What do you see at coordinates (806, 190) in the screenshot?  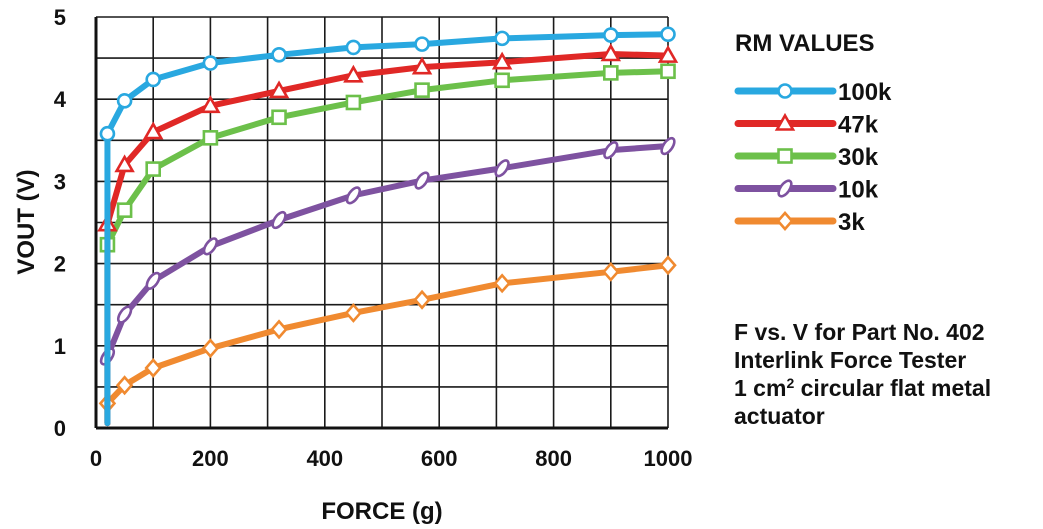 I see `legend-item-10k: 10k` at bounding box center [806, 190].